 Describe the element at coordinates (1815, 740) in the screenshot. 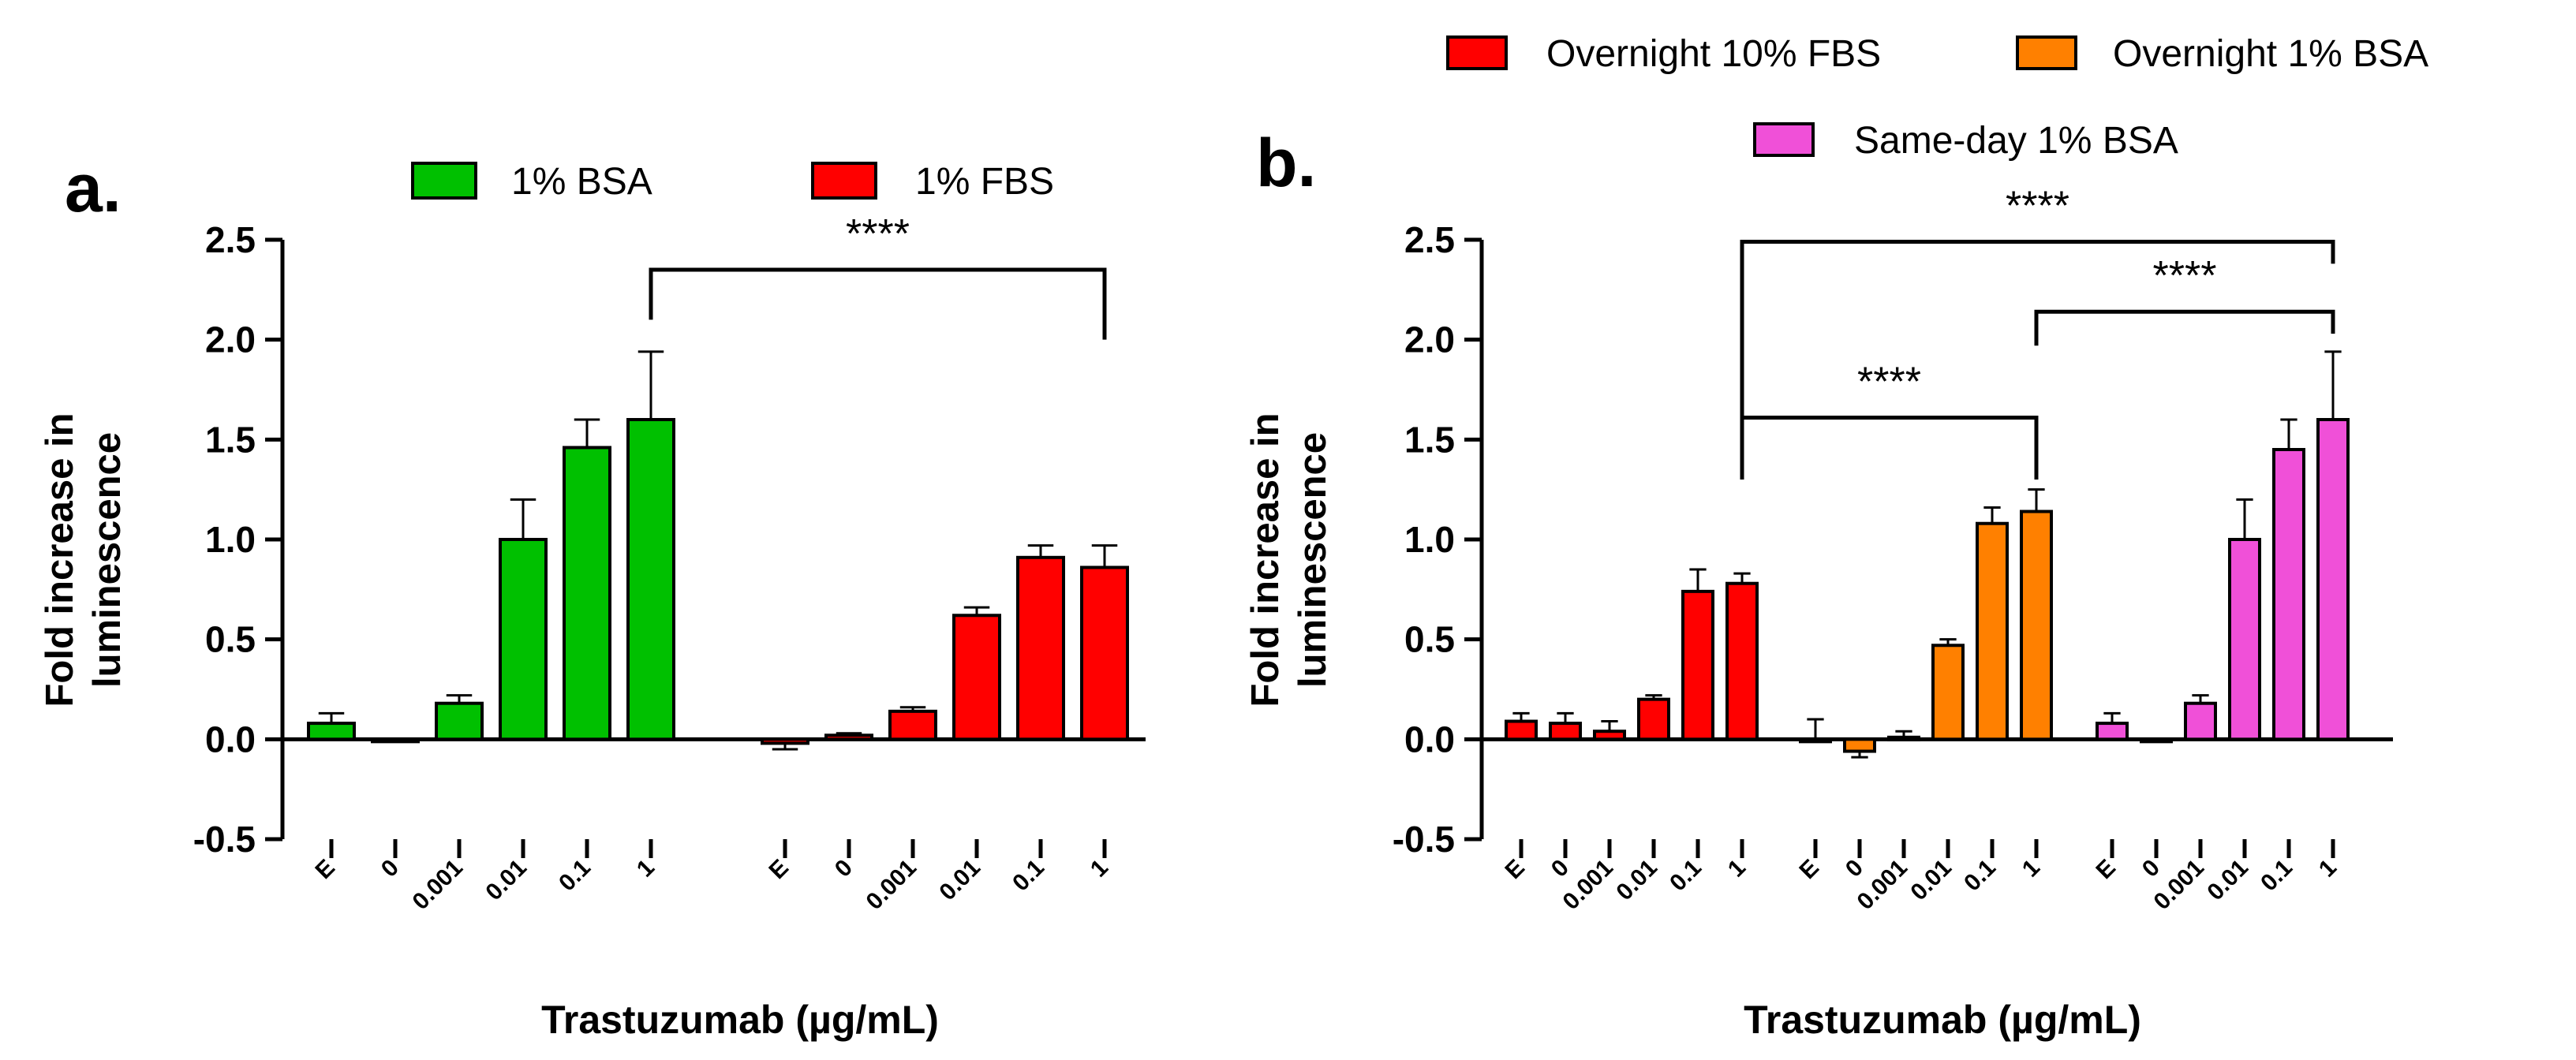

I see `bar-overnight-1pct-bsa-e` at that location.